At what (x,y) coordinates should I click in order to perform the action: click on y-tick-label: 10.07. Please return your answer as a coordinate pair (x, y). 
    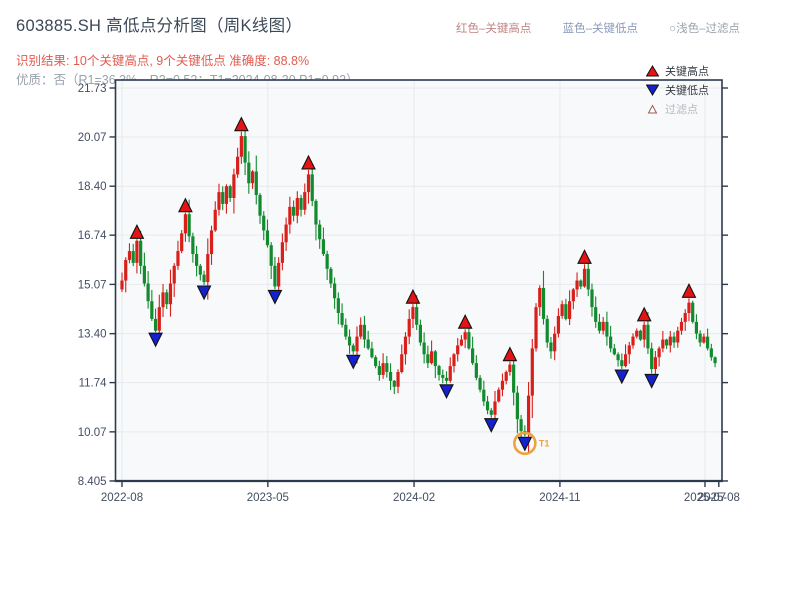
    Looking at the image, I should click on (92, 433).